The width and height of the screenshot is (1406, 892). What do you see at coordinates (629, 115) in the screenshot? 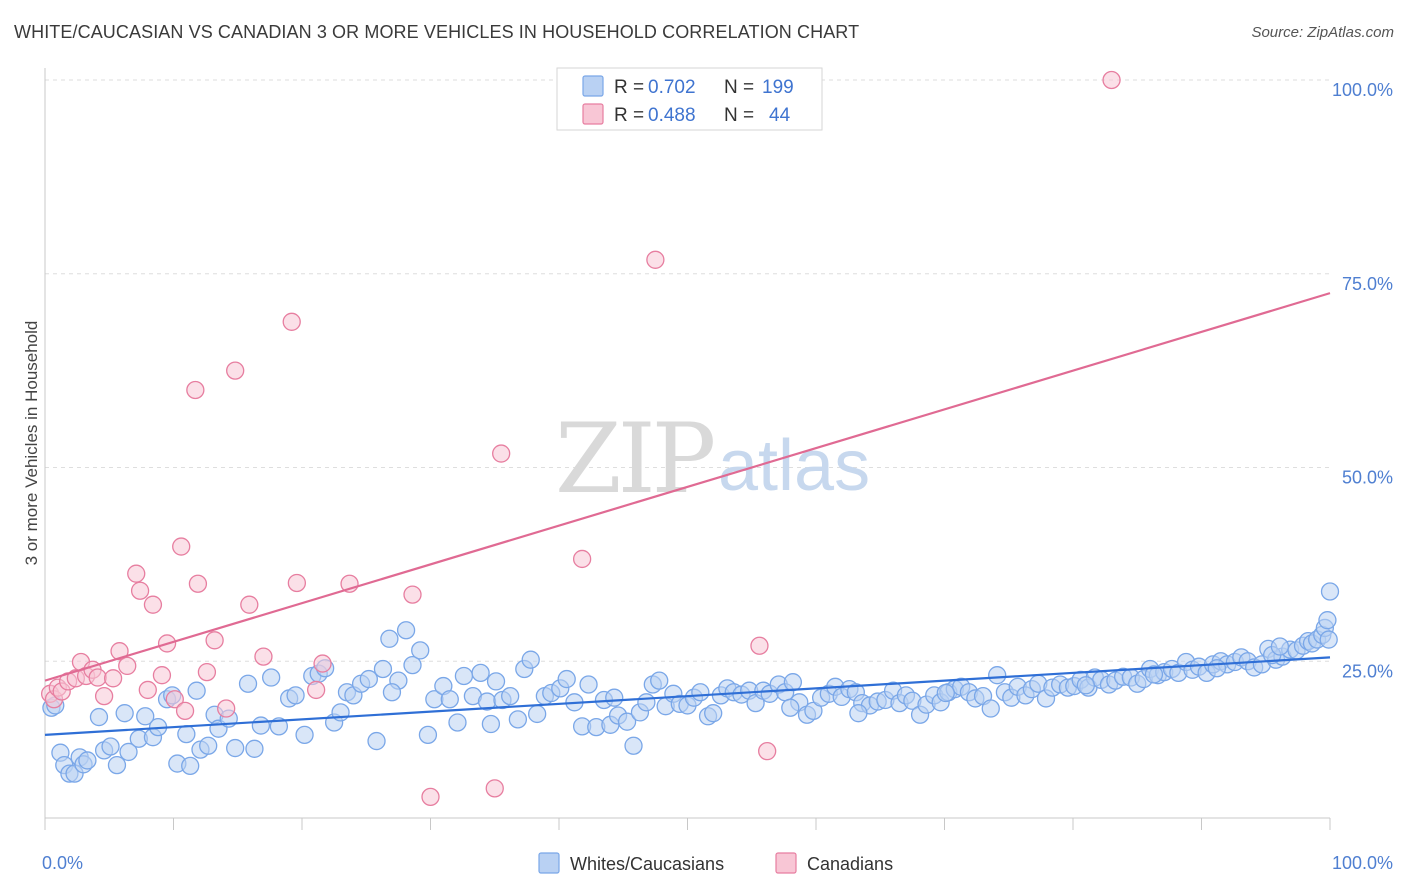
I see `legend-r-label-canadians: R =` at bounding box center [629, 115].